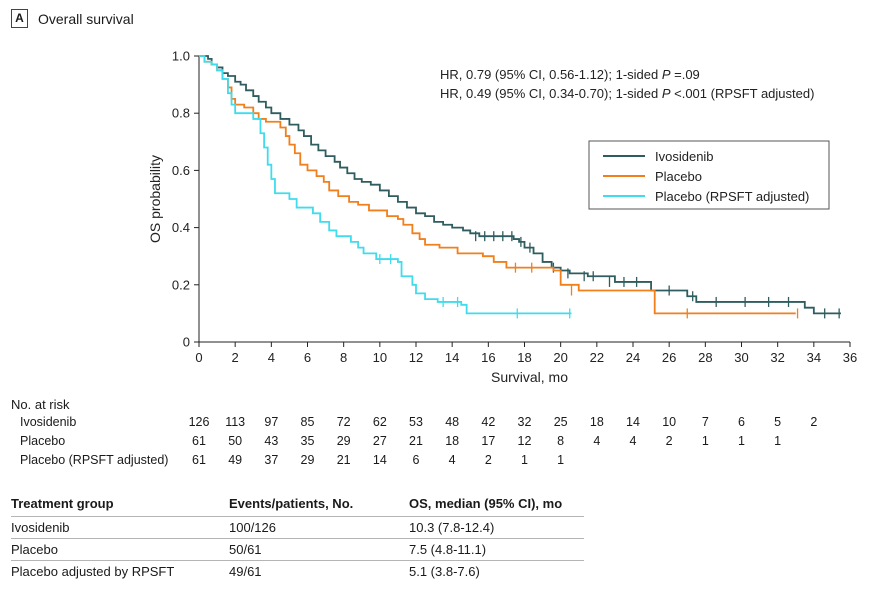 Image resolution: width=873 pixels, height=606 pixels. What do you see at coordinates (488, 441) in the screenshot?
I see `risk-count: 17` at bounding box center [488, 441].